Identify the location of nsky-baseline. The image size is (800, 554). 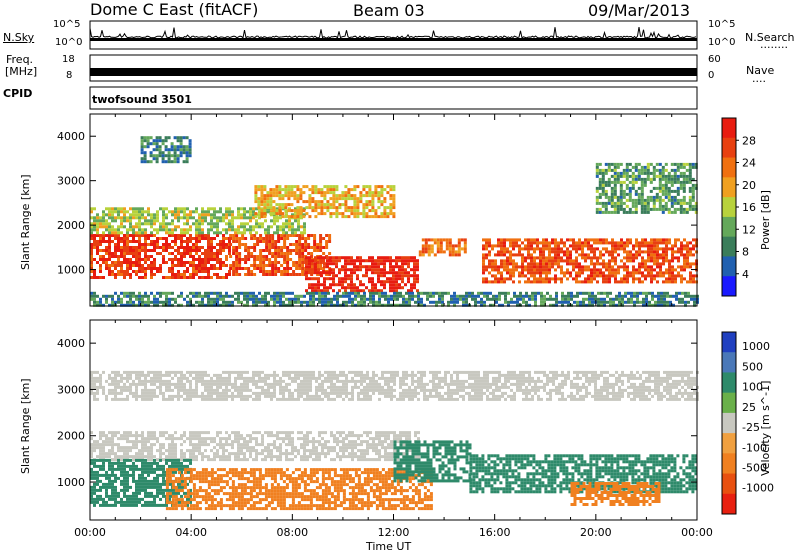
(393, 39).